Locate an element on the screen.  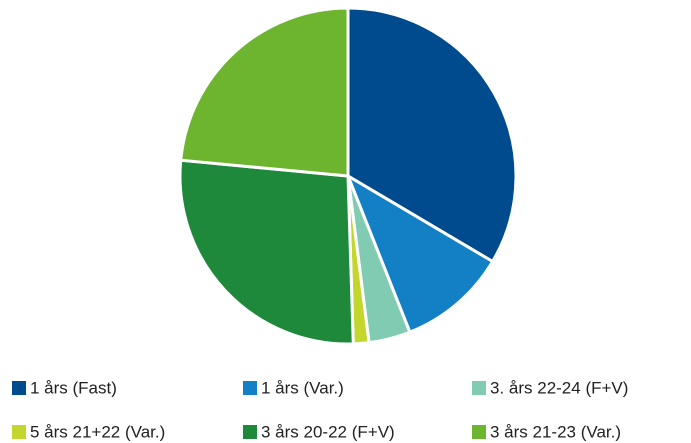
legend-label: 1 års (Var.) is located at coordinates (302, 387).